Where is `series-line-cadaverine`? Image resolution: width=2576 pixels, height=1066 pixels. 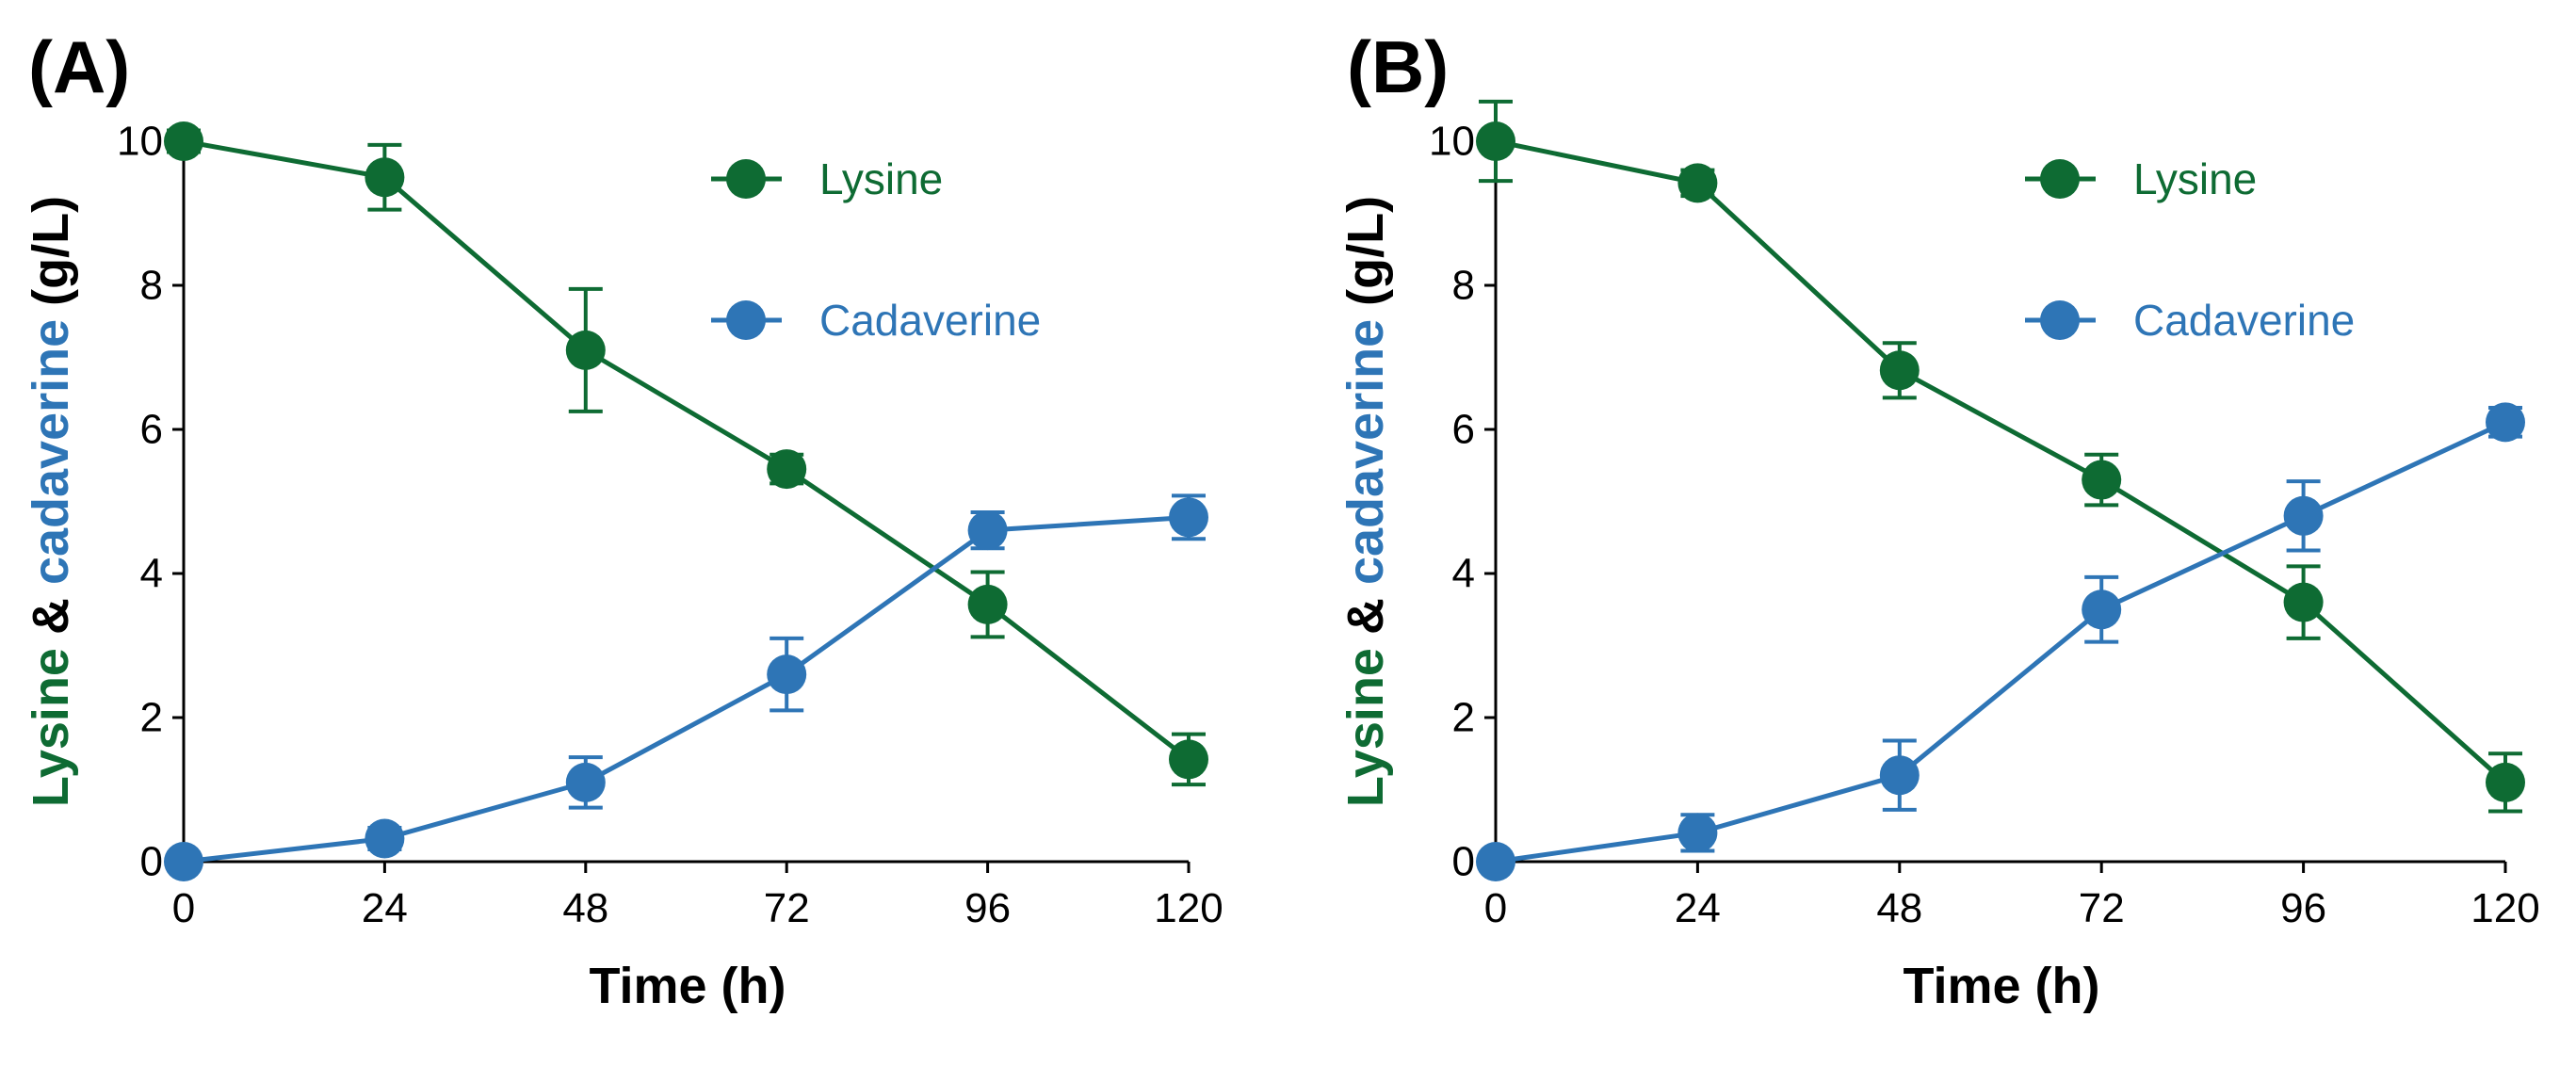
series-line-cadaverine is located at coordinates (686, 689).